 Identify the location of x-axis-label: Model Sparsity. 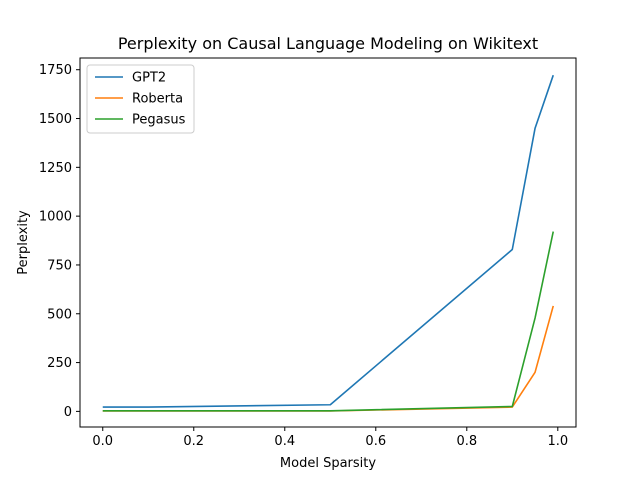
(328, 463).